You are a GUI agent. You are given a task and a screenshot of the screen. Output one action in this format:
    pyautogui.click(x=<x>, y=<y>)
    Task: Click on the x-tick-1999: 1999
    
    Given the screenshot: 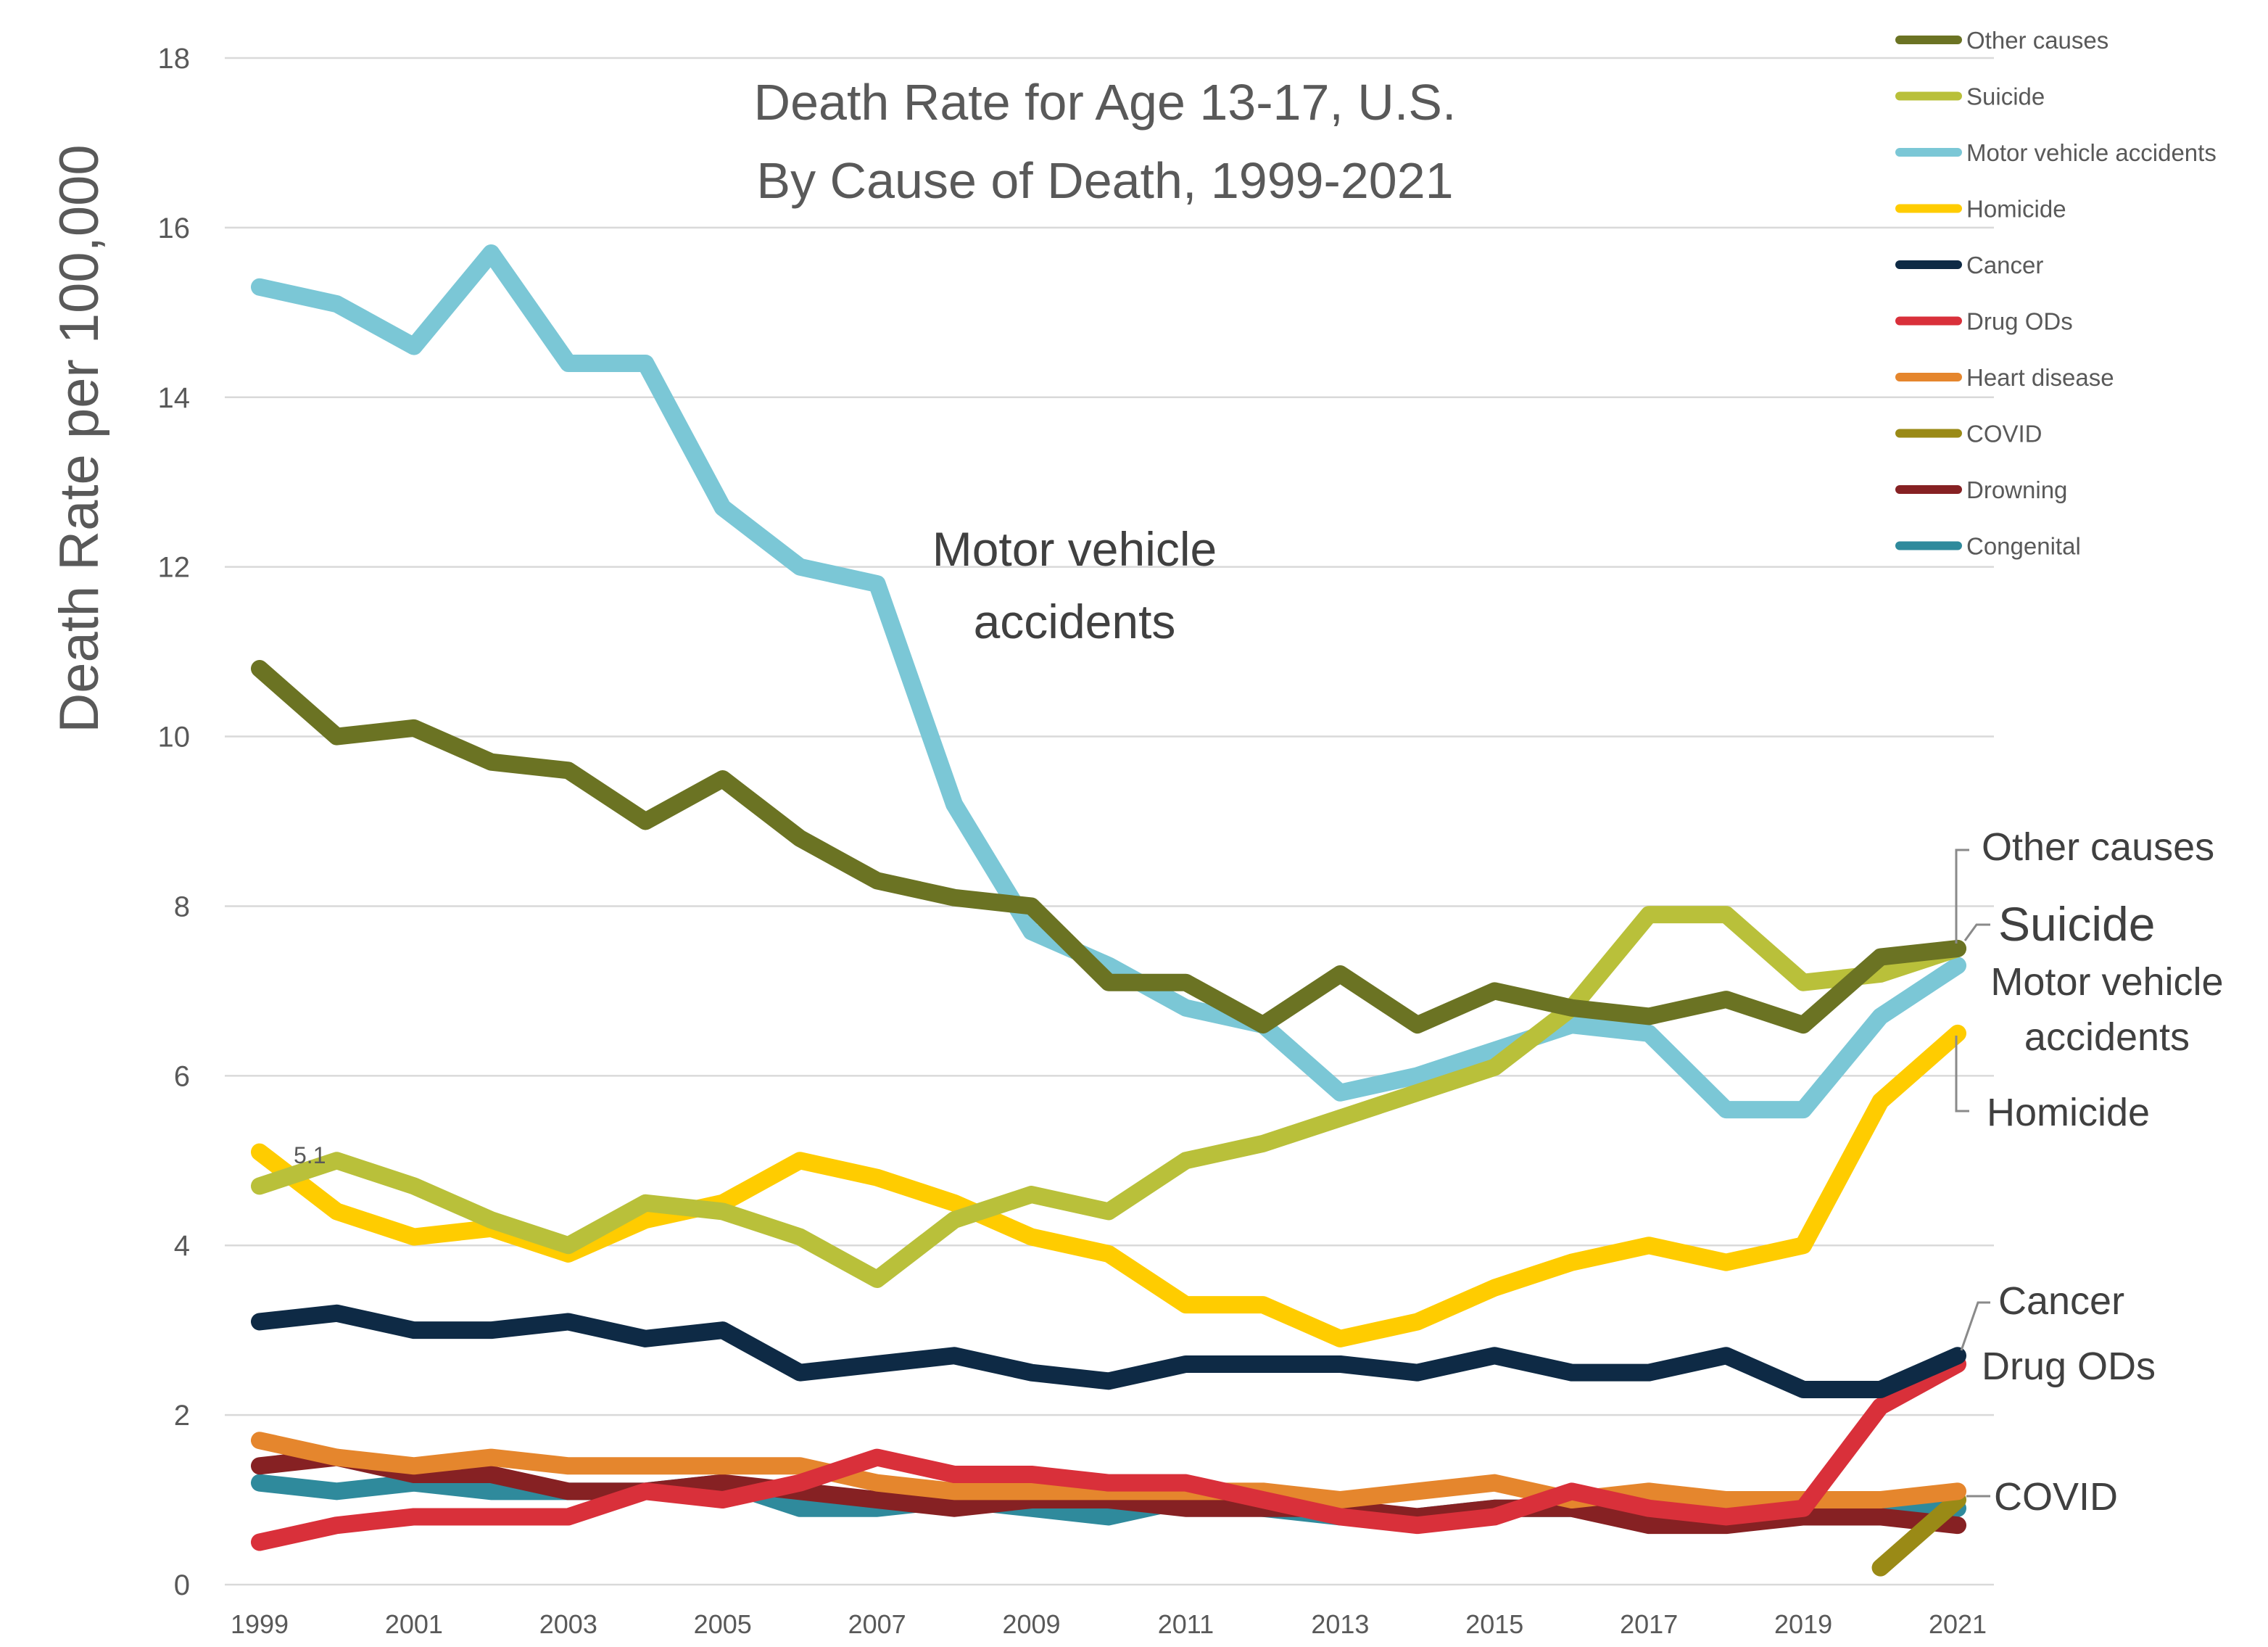 What is the action you would take?
    pyautogui.click(x=260, y=1624)
    